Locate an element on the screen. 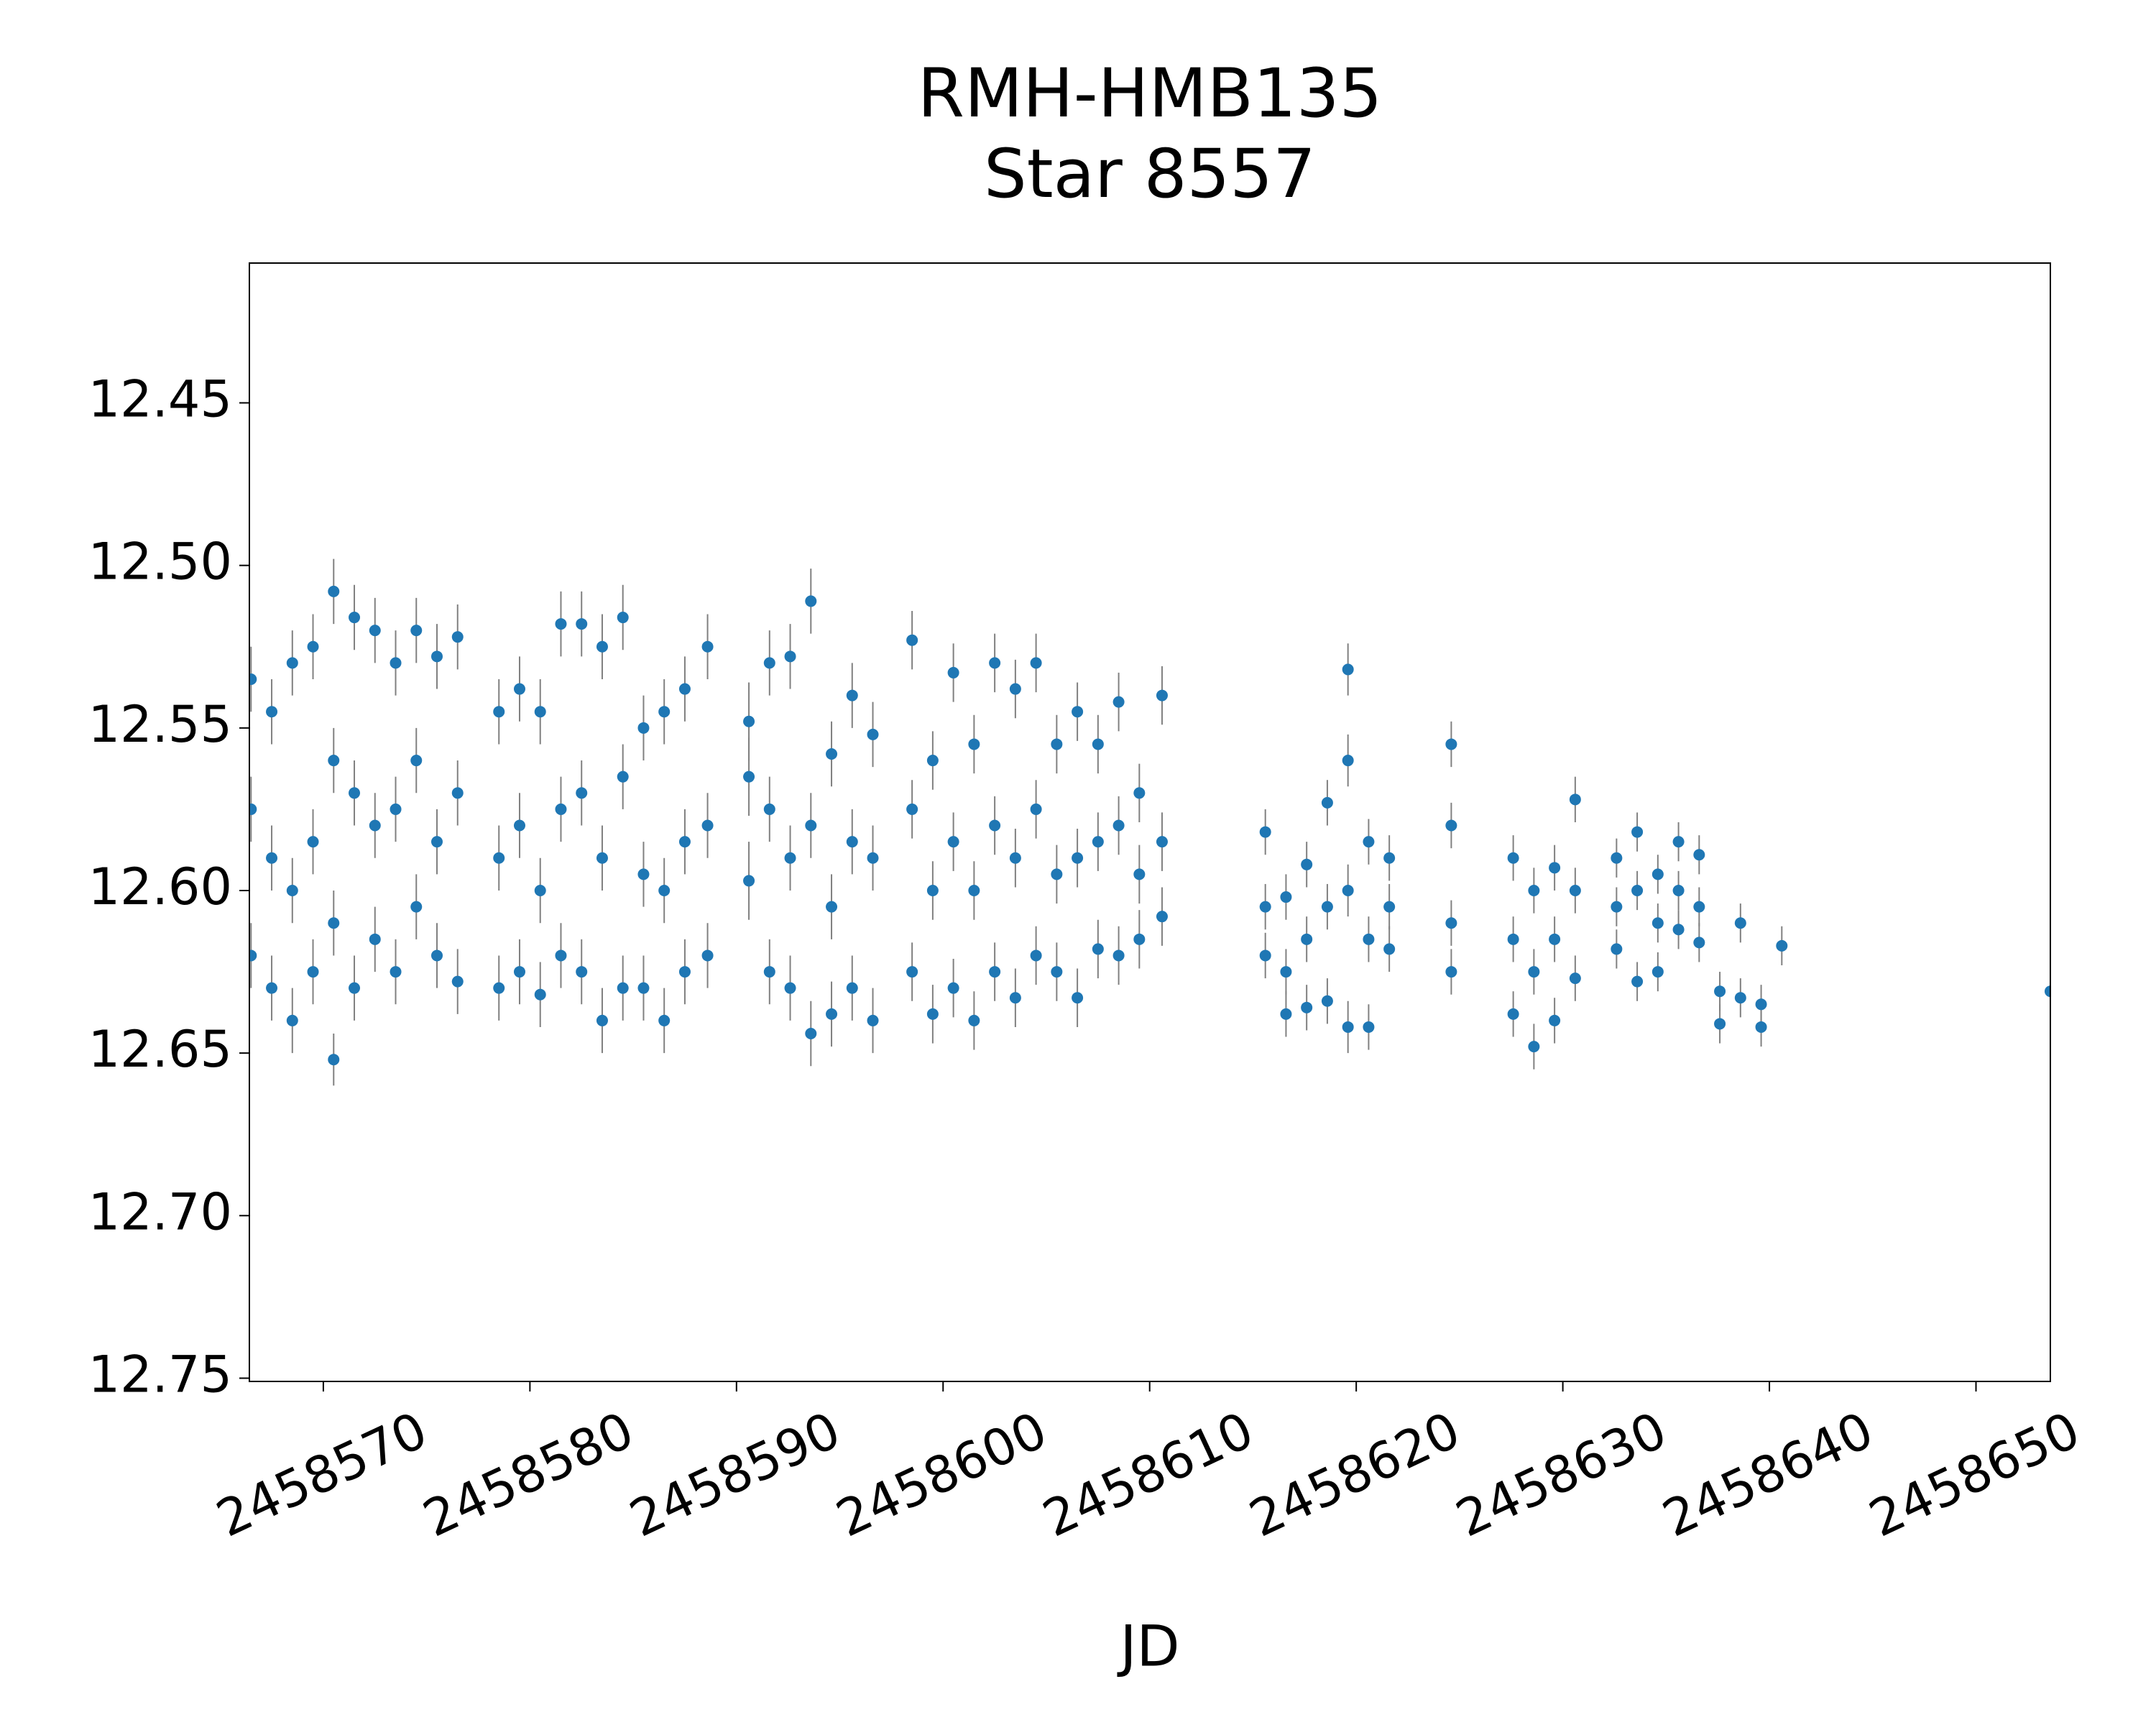 This screenshot has width=2156, height=1725. y-tick-label: 12.65 is located at coordinates (160, 1049).